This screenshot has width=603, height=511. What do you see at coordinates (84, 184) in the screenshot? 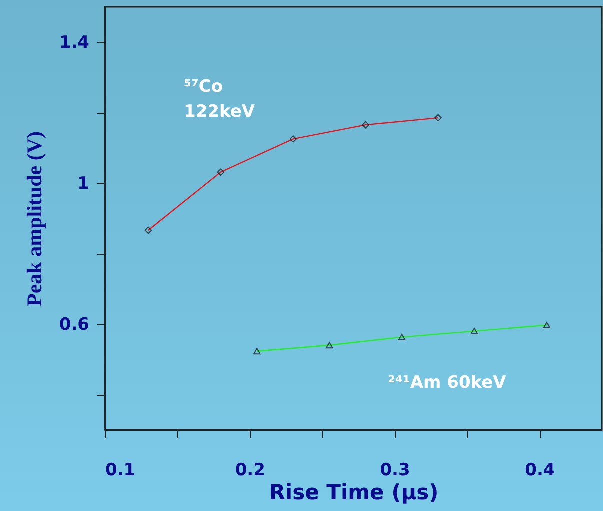
I see `y-tick-label: 1` at bounding box center [84, 184].